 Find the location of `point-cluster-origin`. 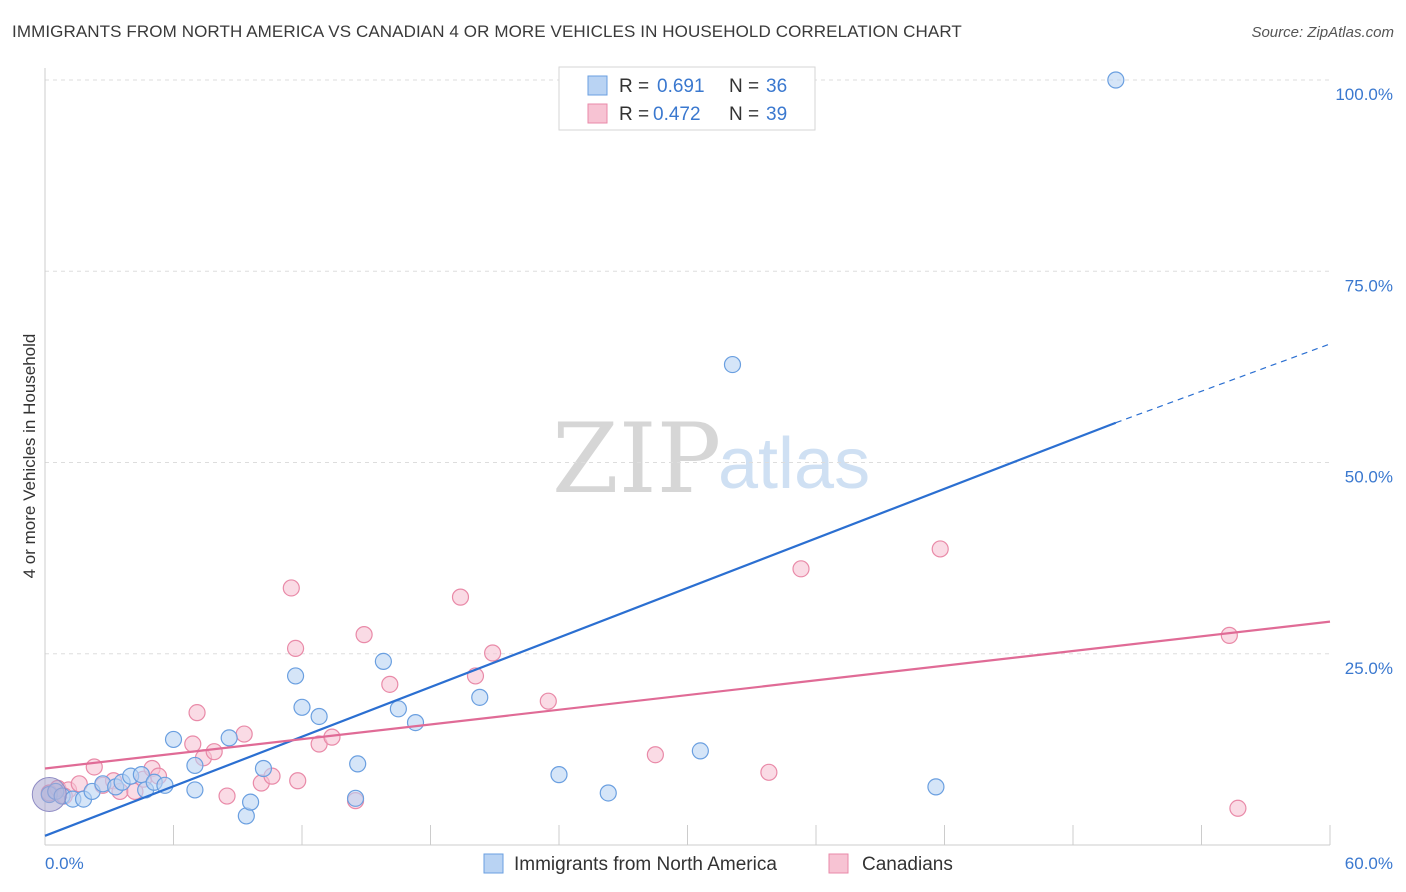

point-cluster-origin is located at coordinates (49, 795).